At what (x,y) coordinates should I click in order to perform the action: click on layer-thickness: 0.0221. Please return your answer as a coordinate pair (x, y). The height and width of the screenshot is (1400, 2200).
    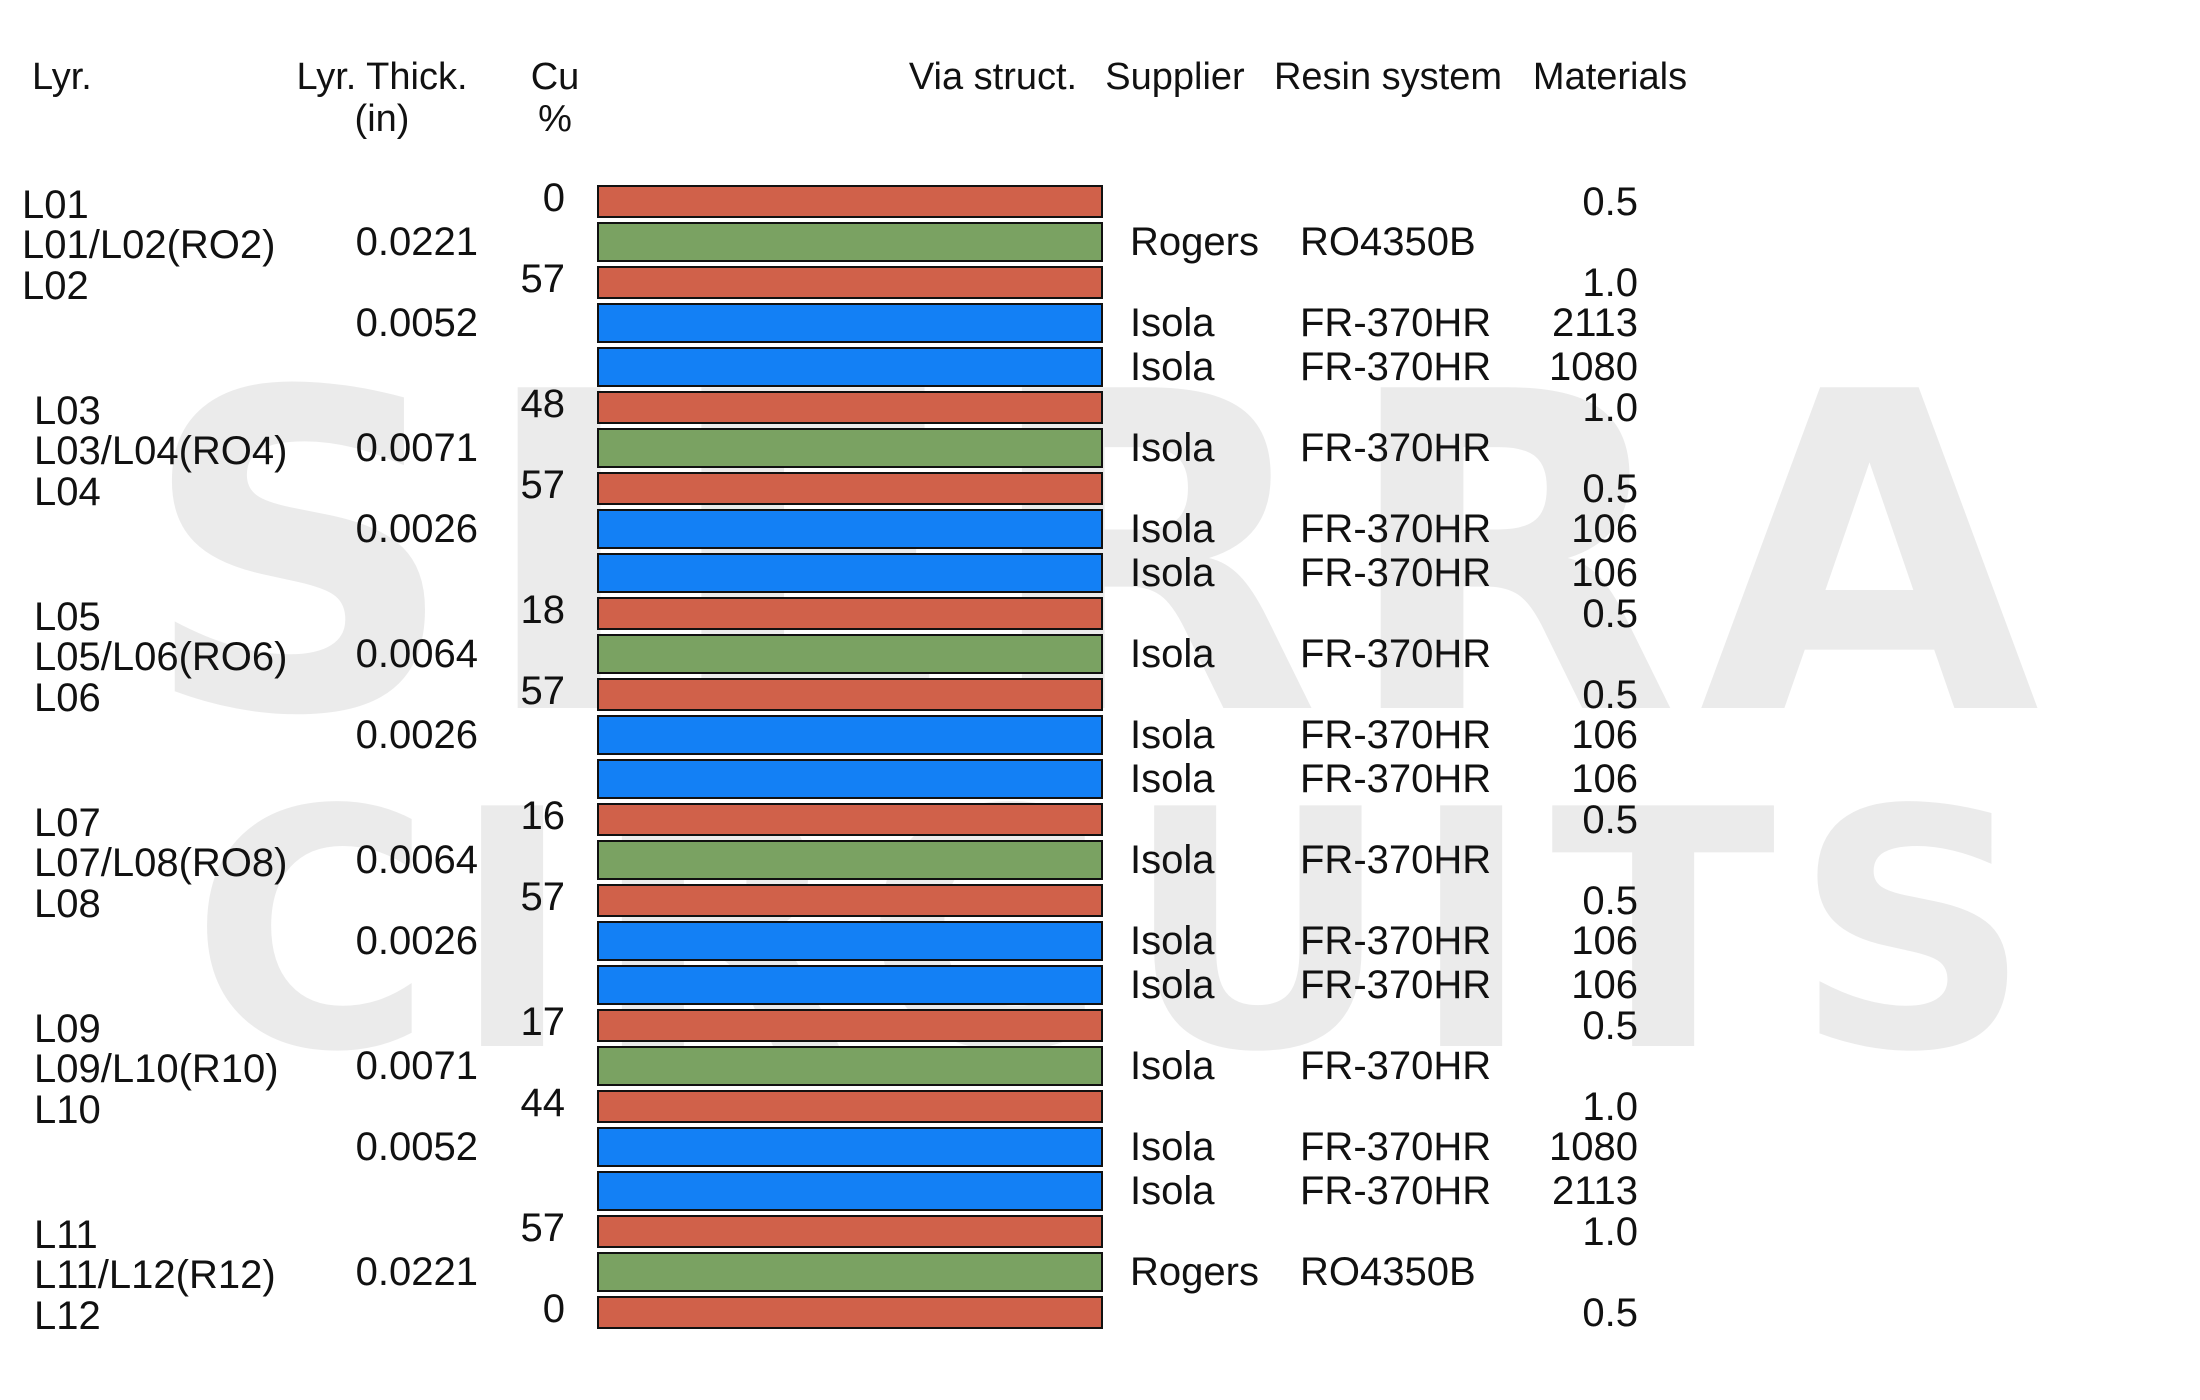
    Looking at the image, I should click on (416, 1272).